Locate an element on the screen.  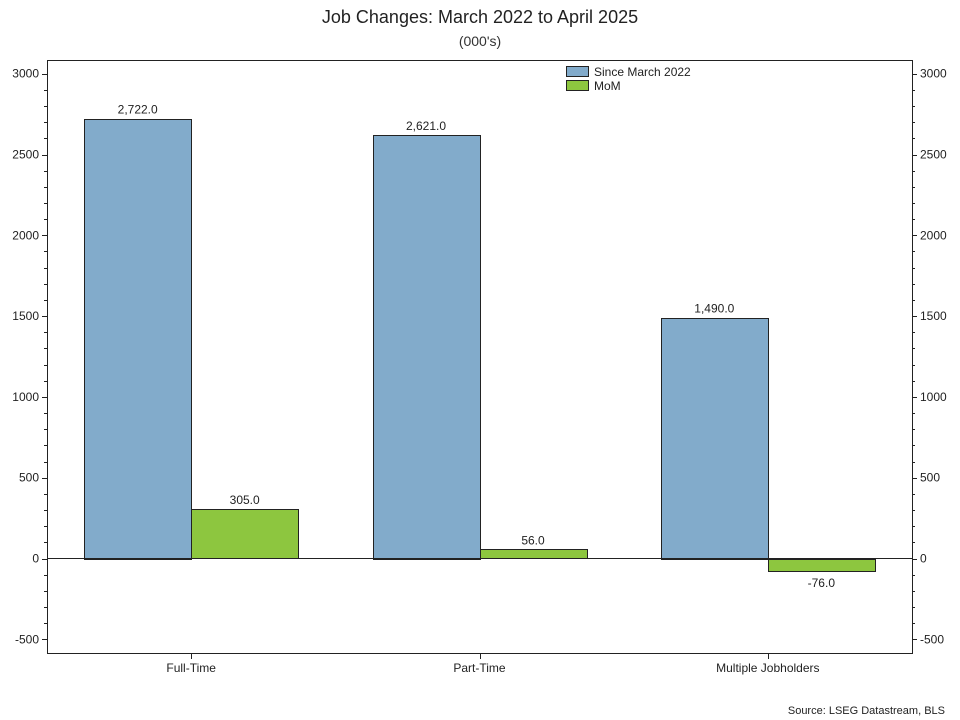
legend: Since March 2022 MoM is located at coordinates (628, 79).